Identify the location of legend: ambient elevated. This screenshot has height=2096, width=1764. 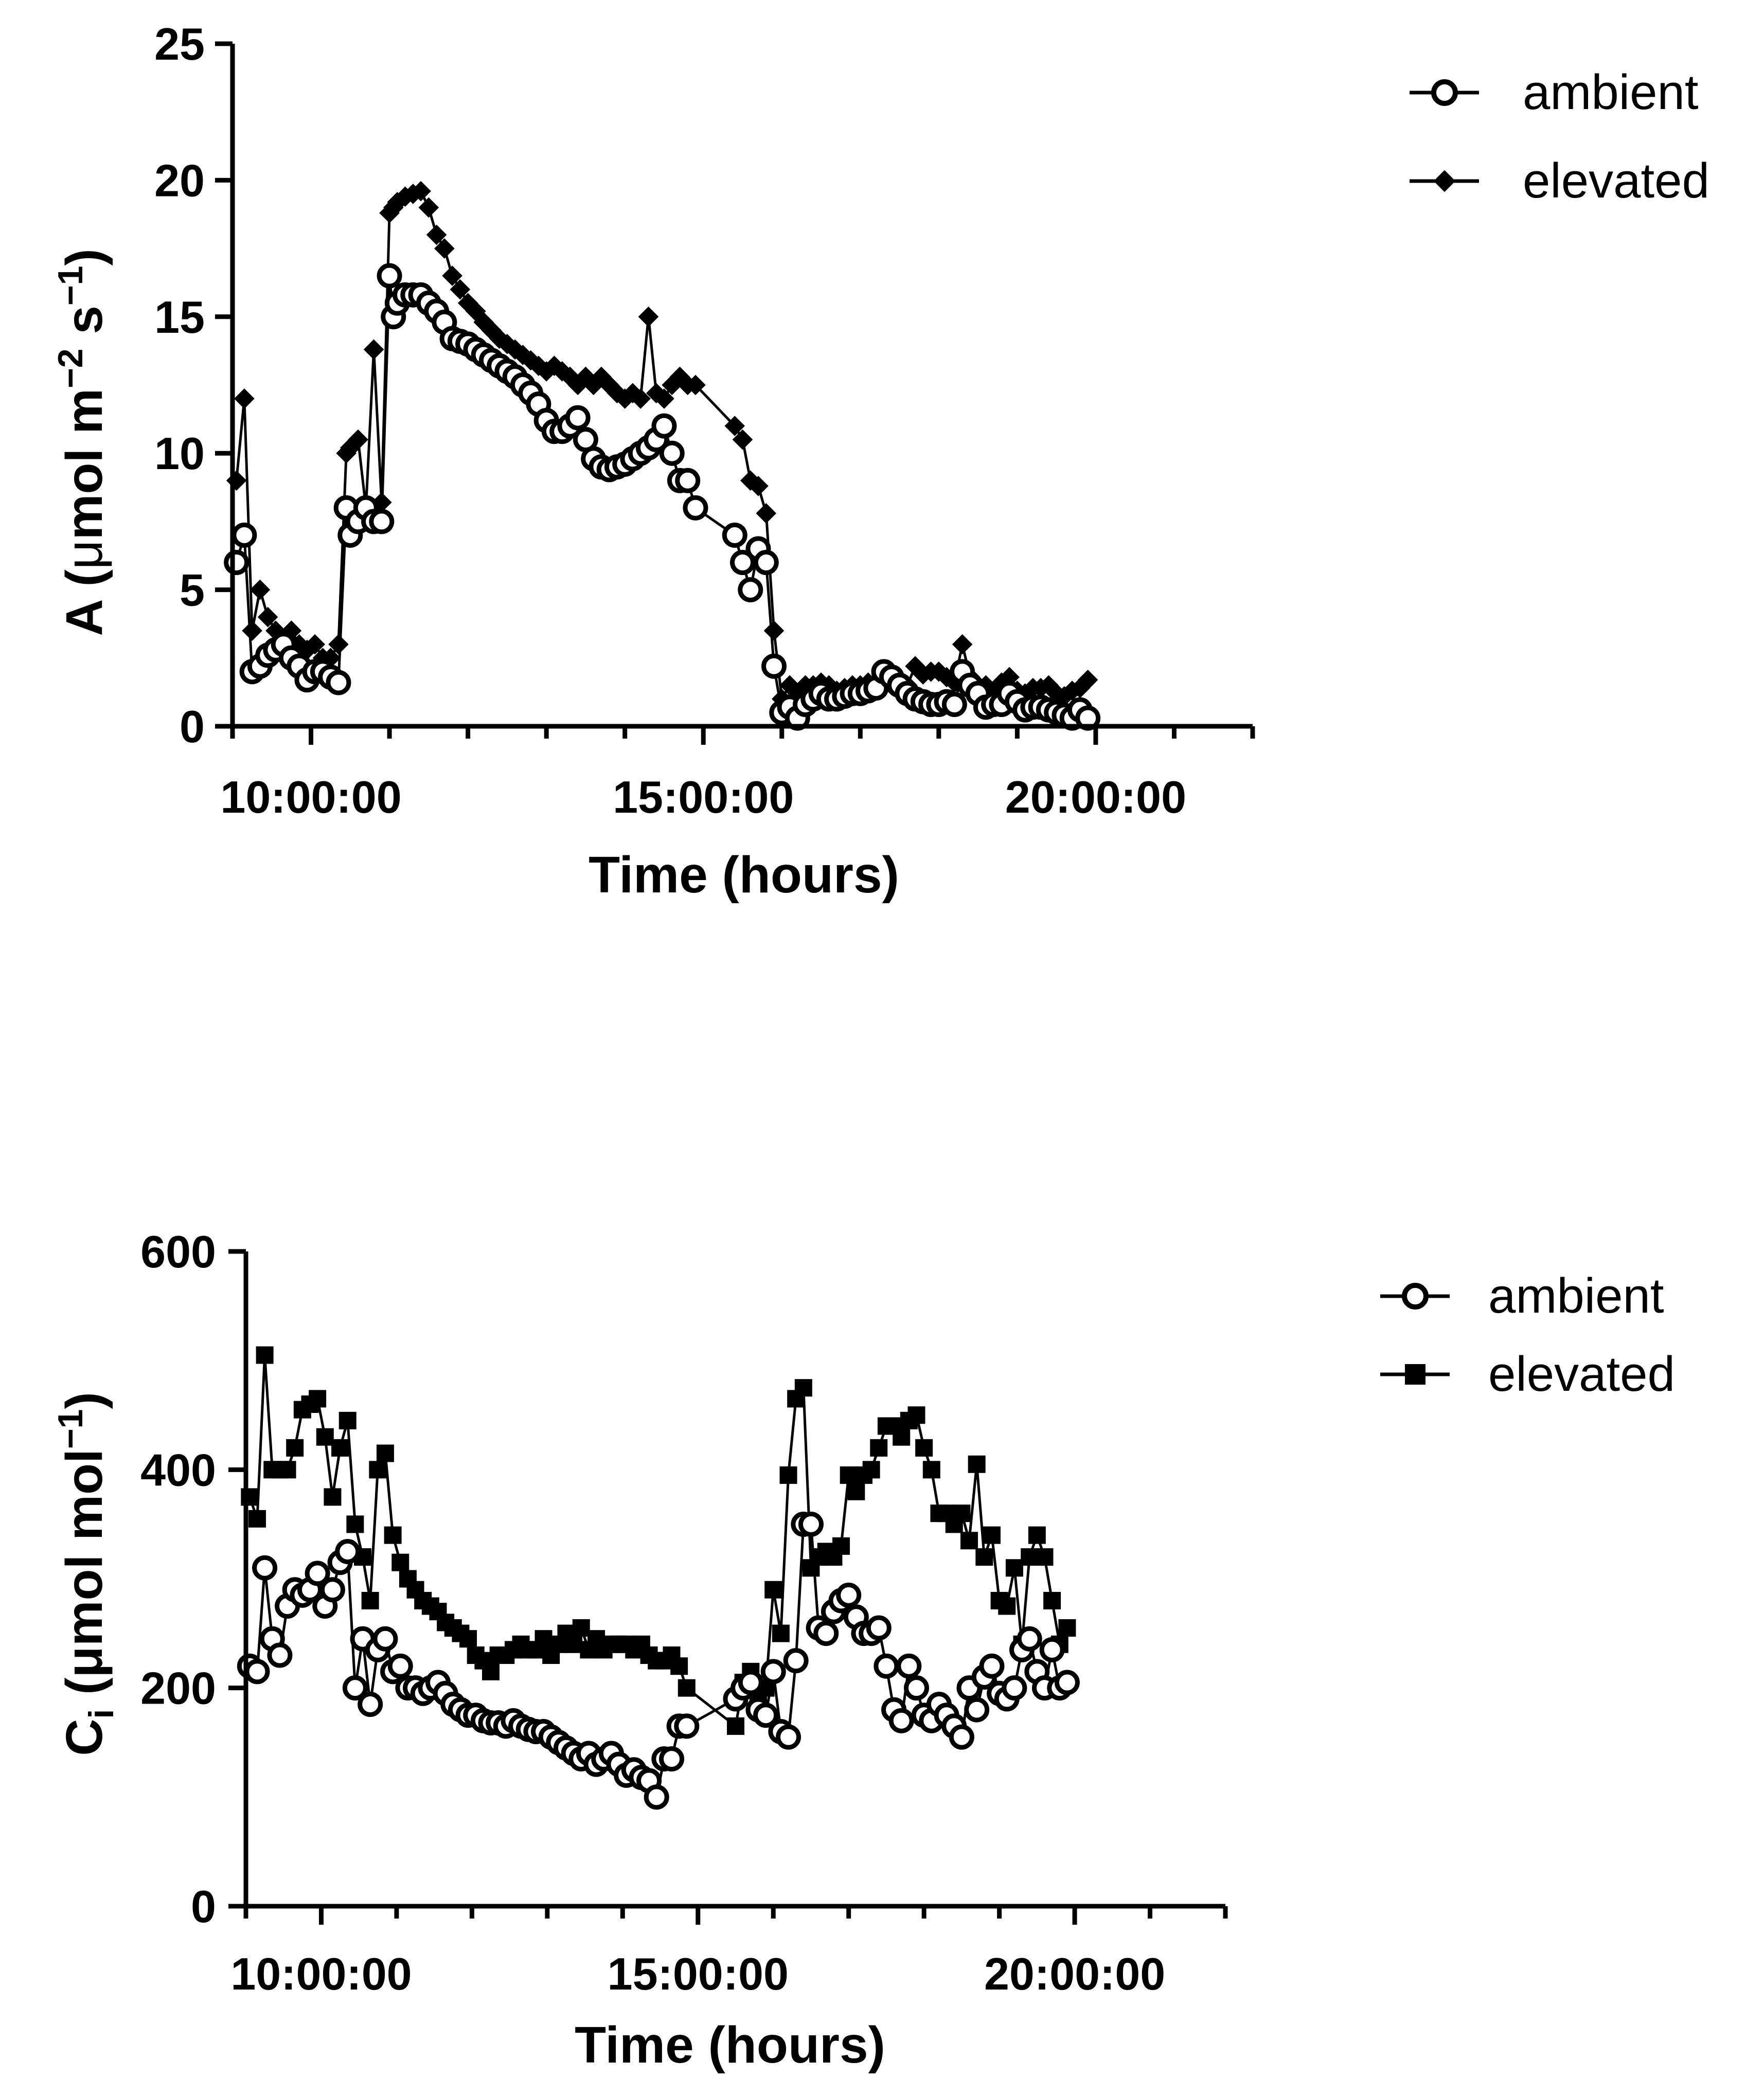
(1528, 1335).